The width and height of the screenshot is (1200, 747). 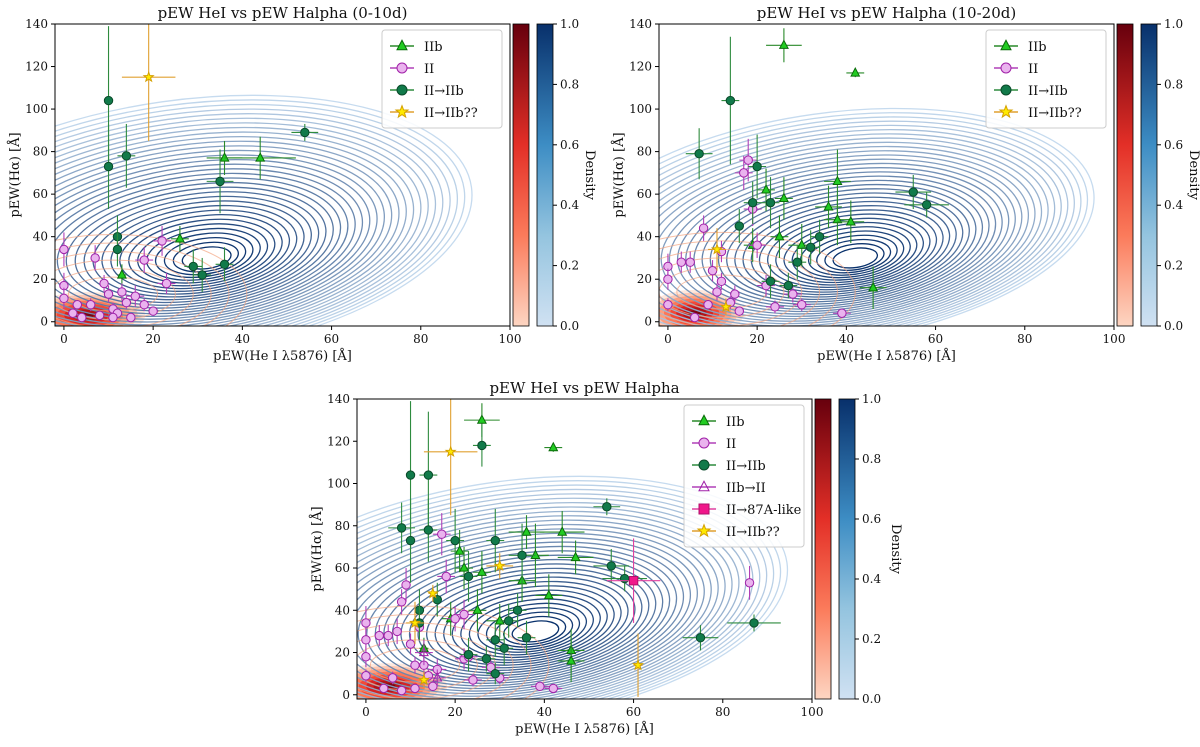 What do you see at coordinates (64, 339) in the screenshot?
I see `x-tick-label: 0` at bounding box center [64, 339].